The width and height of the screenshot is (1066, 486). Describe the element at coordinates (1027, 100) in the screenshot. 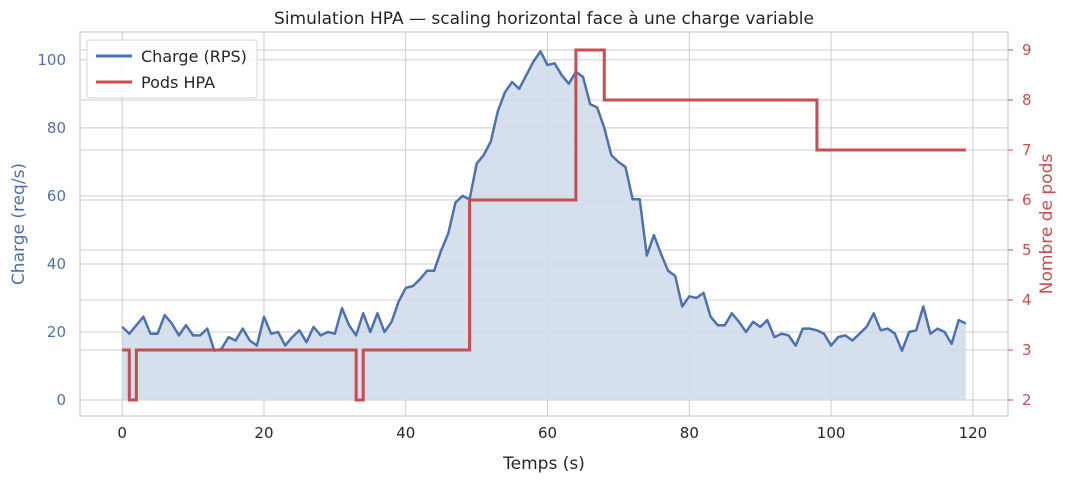

I see `y2-tick-label: 8` at that location.